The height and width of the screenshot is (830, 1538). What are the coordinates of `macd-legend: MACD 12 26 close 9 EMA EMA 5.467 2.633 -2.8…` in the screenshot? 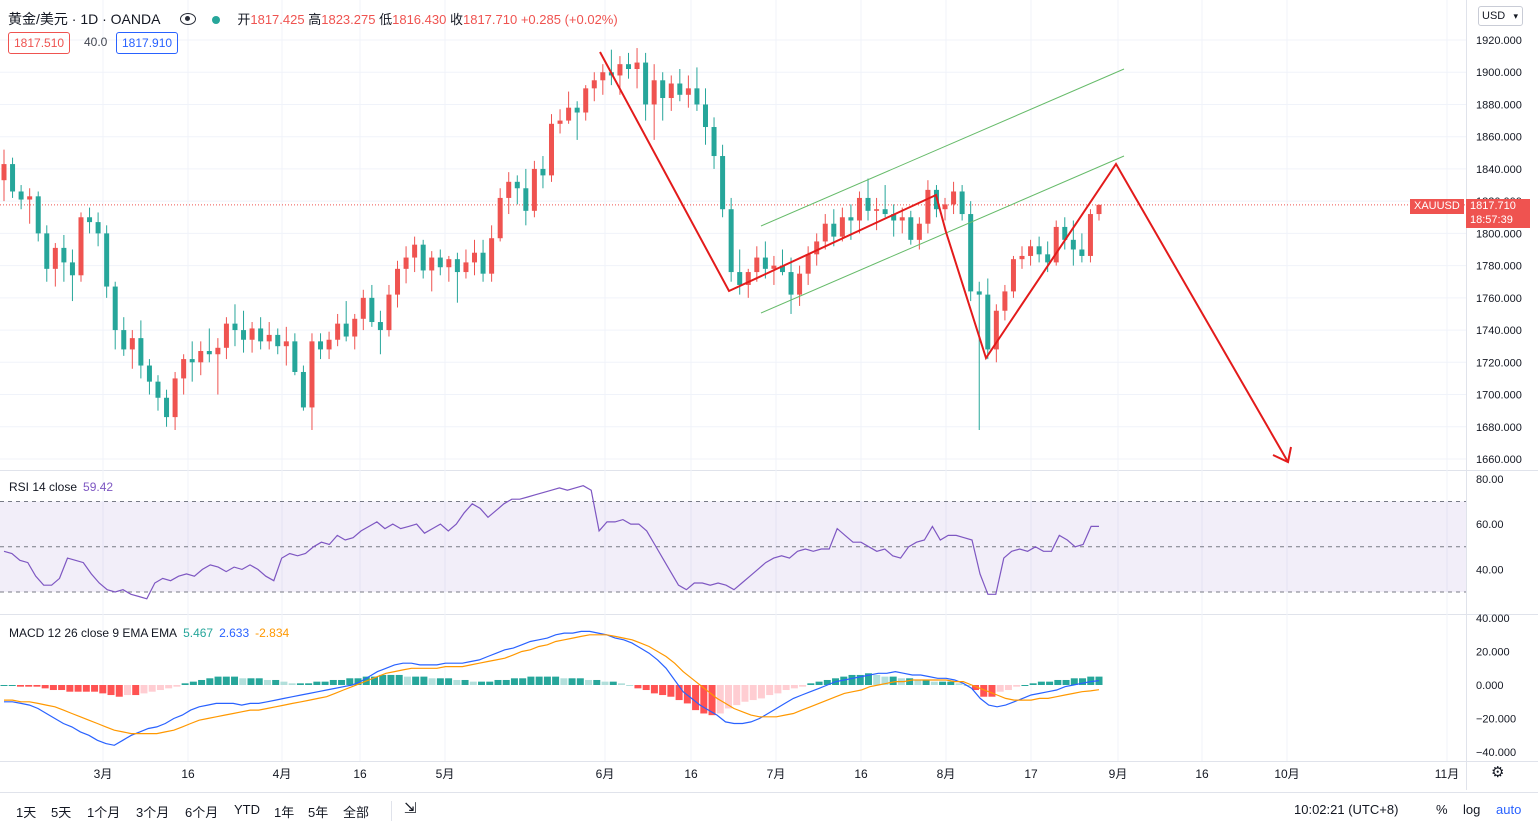 It's located at (149, 633).